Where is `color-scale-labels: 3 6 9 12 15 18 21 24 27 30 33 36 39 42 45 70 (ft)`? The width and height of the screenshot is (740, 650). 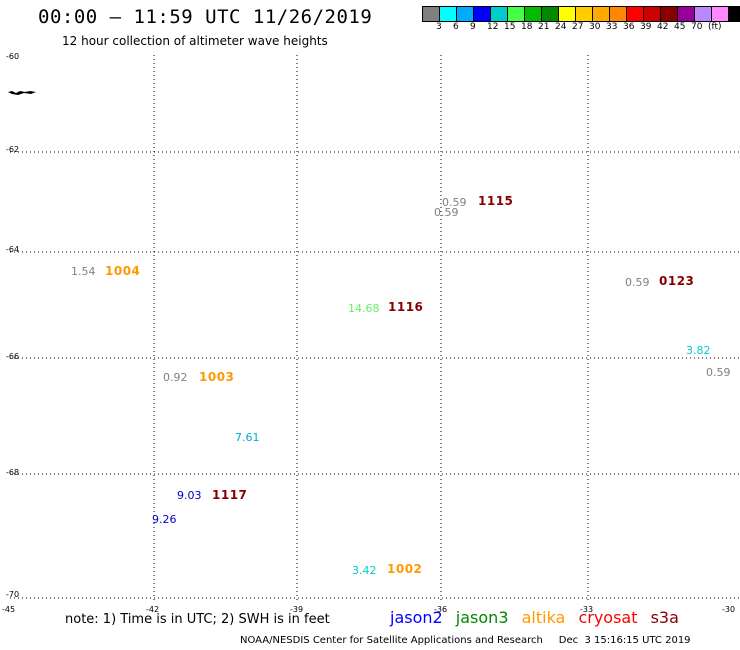 color-scale-labels: 3 6 9 12 15 18 21 24 27 30 33 36 39 42 45 70 (ft) is located at coordinates (581, 28).